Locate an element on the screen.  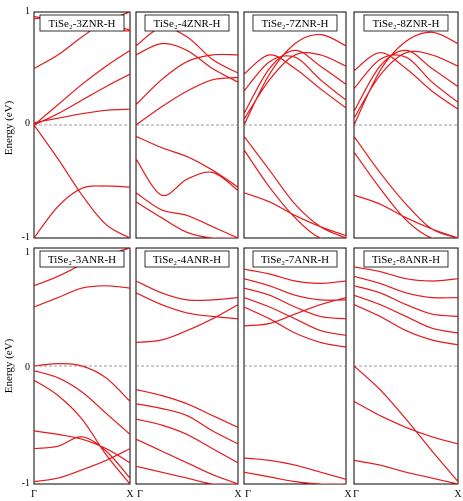
panel-8: TiSe₂-8ANR-H is located at coordinates (406, 366).